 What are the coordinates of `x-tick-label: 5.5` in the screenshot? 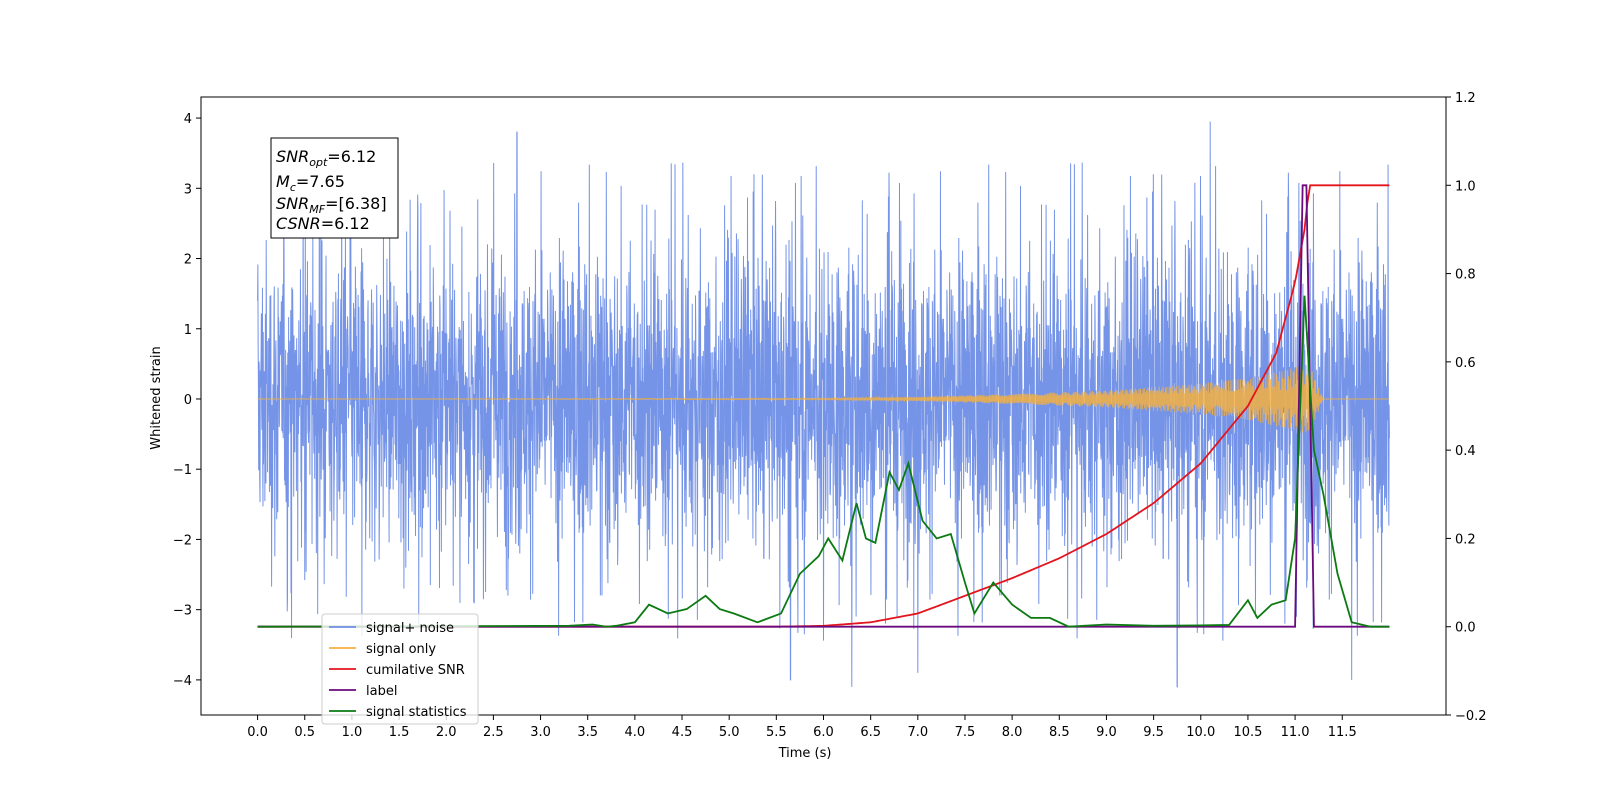 It's located at (776, 732).